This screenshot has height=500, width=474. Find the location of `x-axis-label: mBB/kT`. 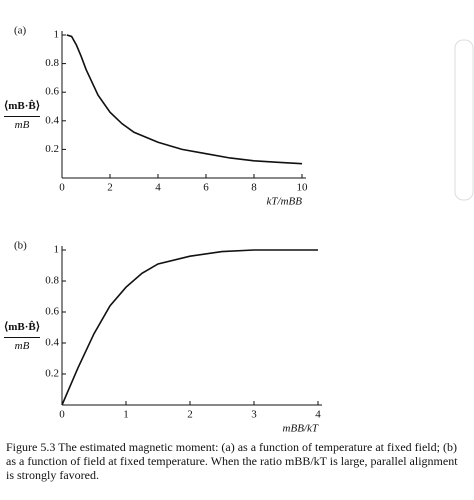

x-axis-label: mBB/kT is located at coordinates (301, 429).